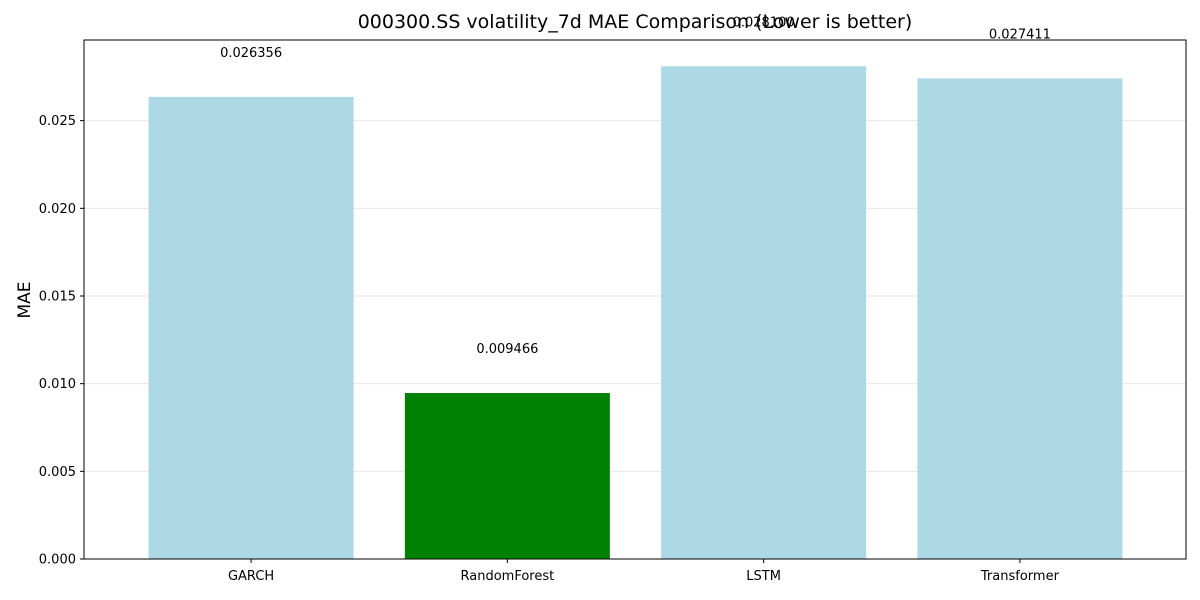 This screenshot has height=600, width=1200. Describe the element at coordinates (57, 209) in the screenshot. I see `y-tick-label: 0.020` at that location.